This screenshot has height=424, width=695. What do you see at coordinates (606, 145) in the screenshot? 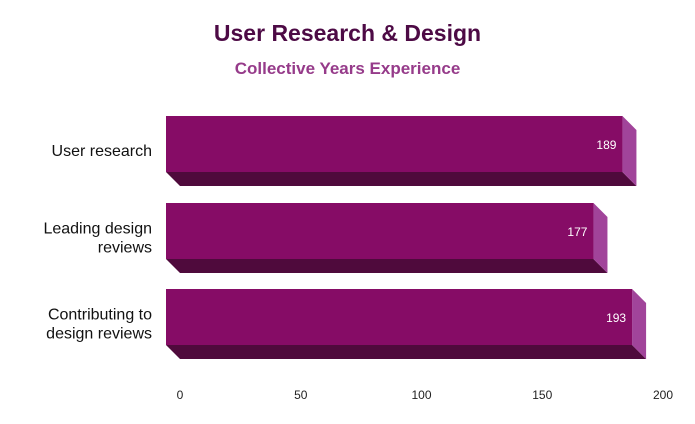
I see `bar-value-label: 189` at bounding box center [606, 145].